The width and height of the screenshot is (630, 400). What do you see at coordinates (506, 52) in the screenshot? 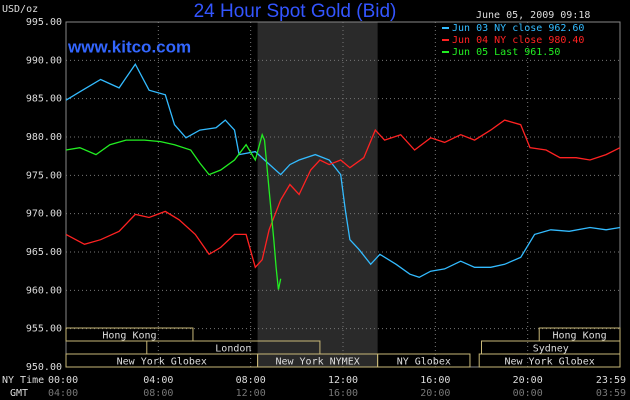
I see `legend-label: Jun 05 Last 961.50` at bounding box center [506, 52].